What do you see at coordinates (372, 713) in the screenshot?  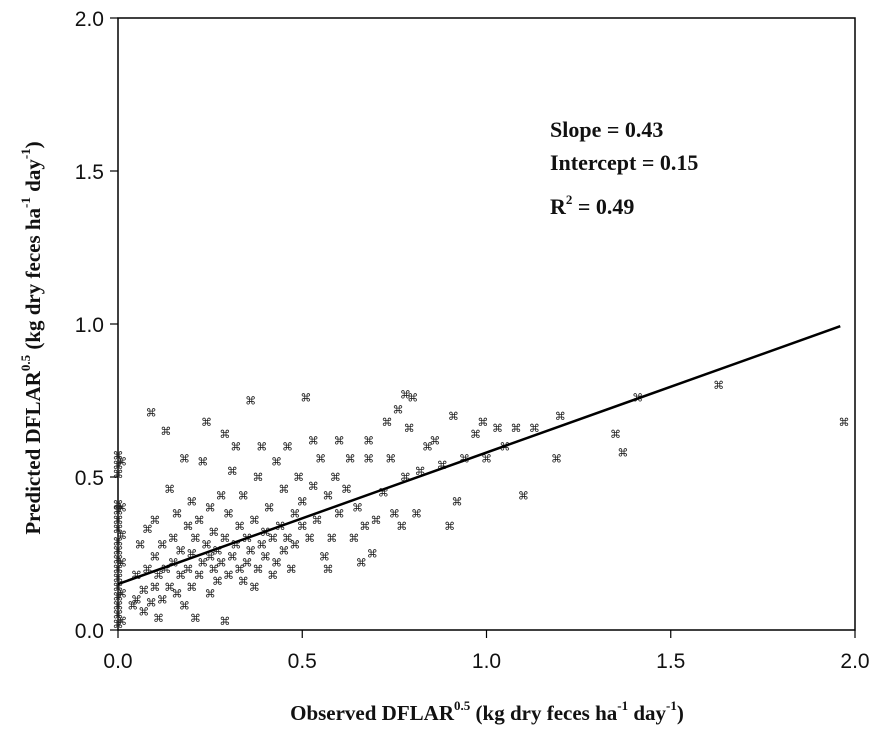 I see `x-axis-label-main: Observed DFLAR` at bounding box center [372, 713].